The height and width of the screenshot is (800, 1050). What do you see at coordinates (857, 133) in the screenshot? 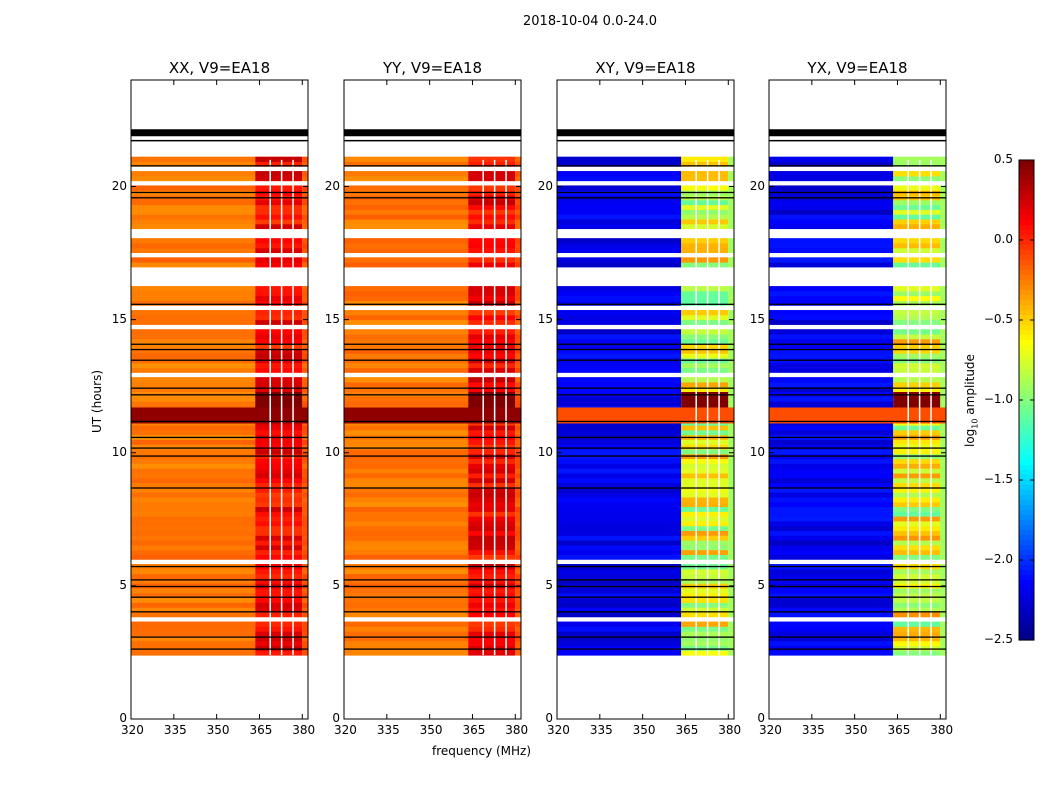
I see `flag-band` at bounding box center [857, 133].